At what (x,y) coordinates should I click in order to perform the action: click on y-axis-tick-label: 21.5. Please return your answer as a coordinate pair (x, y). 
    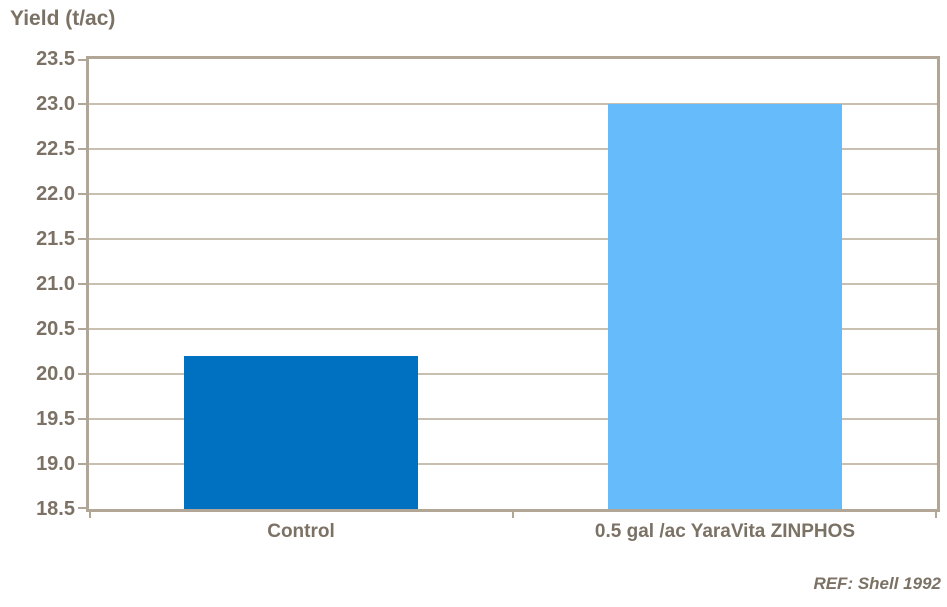
    Looking at the image, I should click on (55, 239).